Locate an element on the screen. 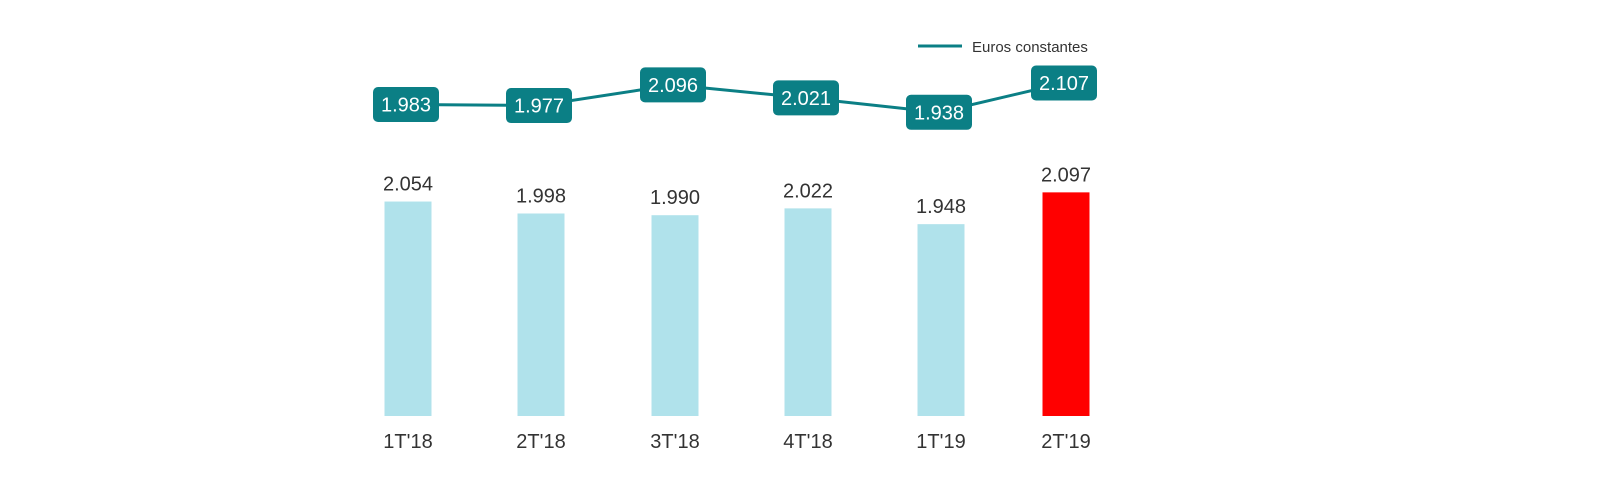  bar-value-label: 2.054 is located at coordinates (408, 185).